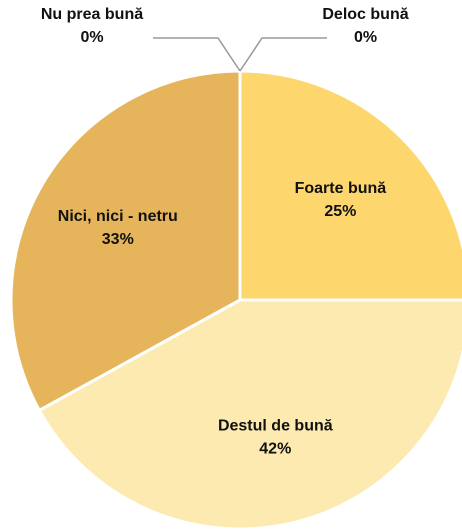  What do you see at coordinates (341, 188) in the screenshot?
I see `slice-label: Foarte bună` at bounding box center [341, 188].